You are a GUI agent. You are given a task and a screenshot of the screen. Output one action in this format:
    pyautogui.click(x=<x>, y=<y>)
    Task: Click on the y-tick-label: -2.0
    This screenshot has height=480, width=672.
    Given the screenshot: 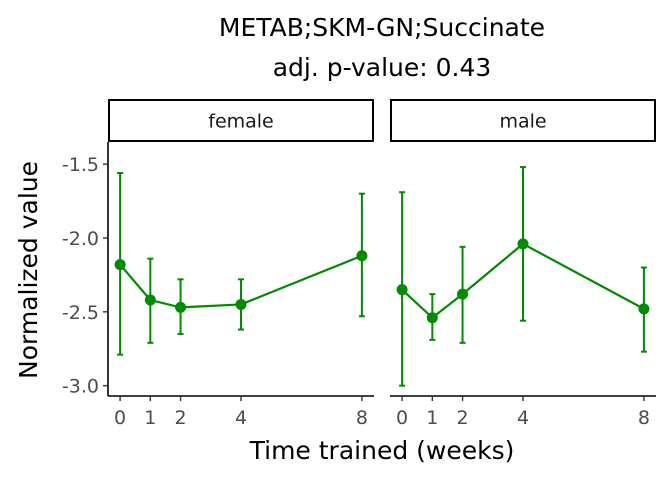 What is the action you would take?
    pyautogui.click(x=80, y=239)
    